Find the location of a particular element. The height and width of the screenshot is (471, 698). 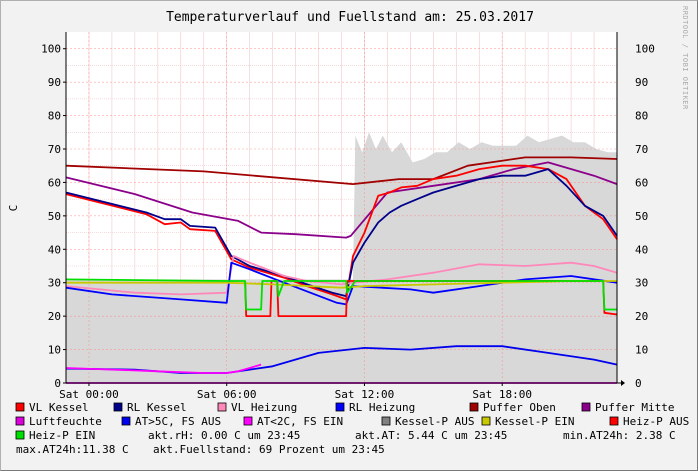

y-tick-label-left: 80 is located at coordinates (54, 116).